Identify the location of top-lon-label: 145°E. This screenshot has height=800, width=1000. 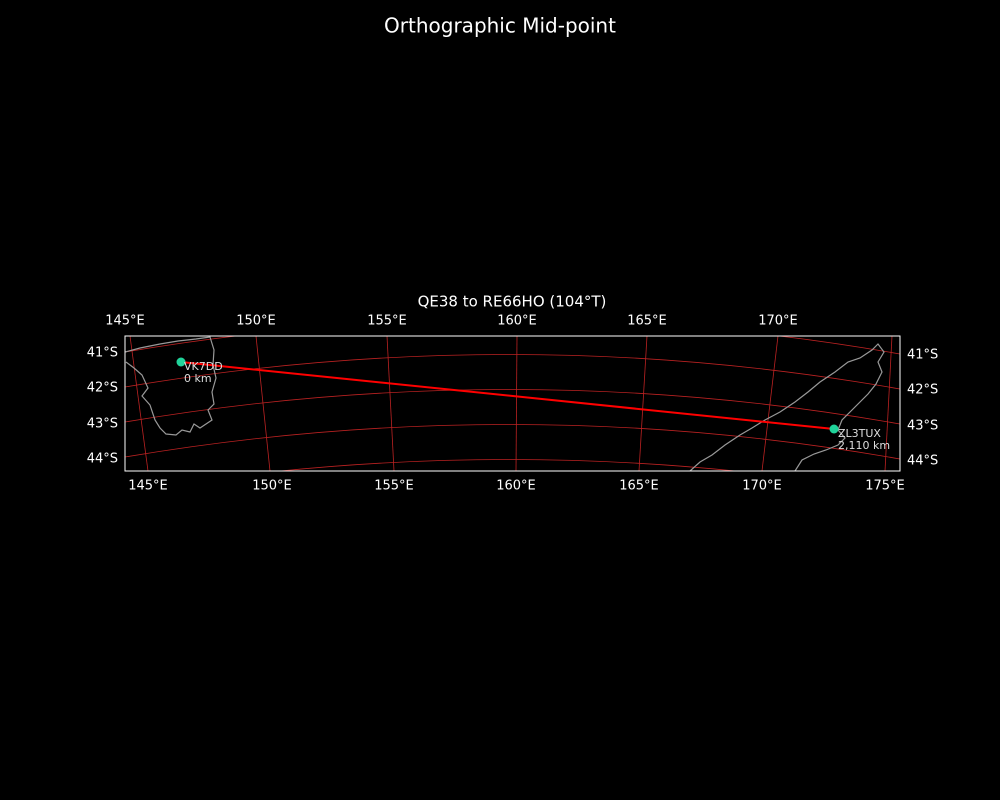
(125, 321).